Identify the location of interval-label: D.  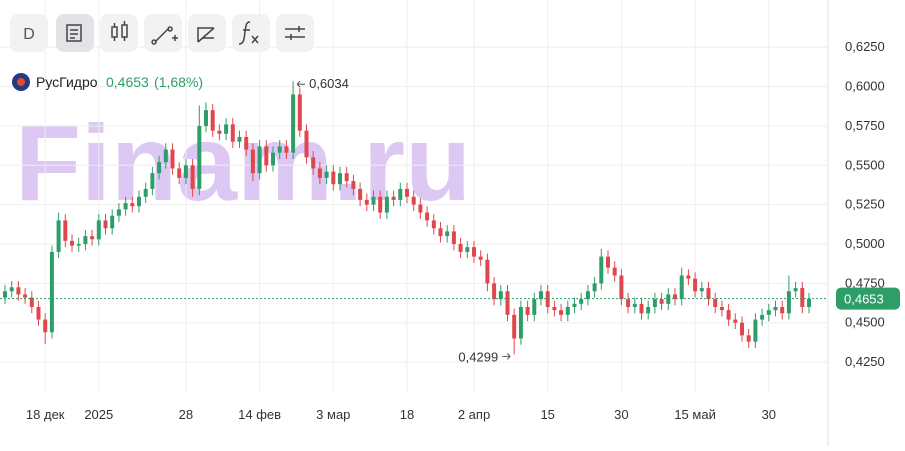
(29, 34).